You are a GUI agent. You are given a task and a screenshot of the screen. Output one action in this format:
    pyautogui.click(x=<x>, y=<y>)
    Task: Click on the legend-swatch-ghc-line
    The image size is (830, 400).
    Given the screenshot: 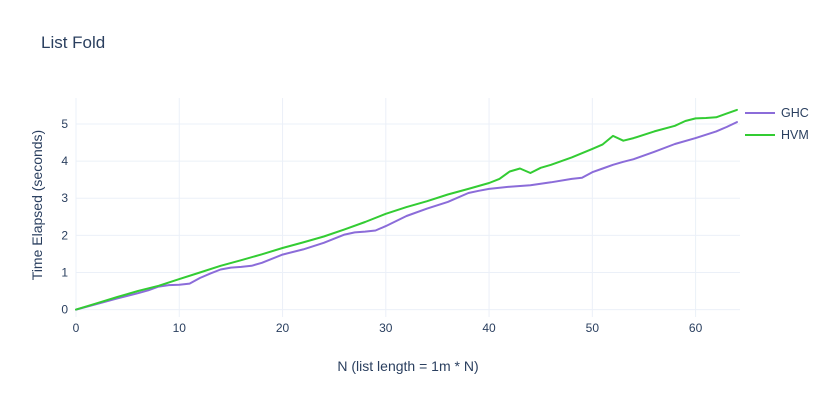 What is the action you would take?
    pyautogui.click(x=760, y=113)
    